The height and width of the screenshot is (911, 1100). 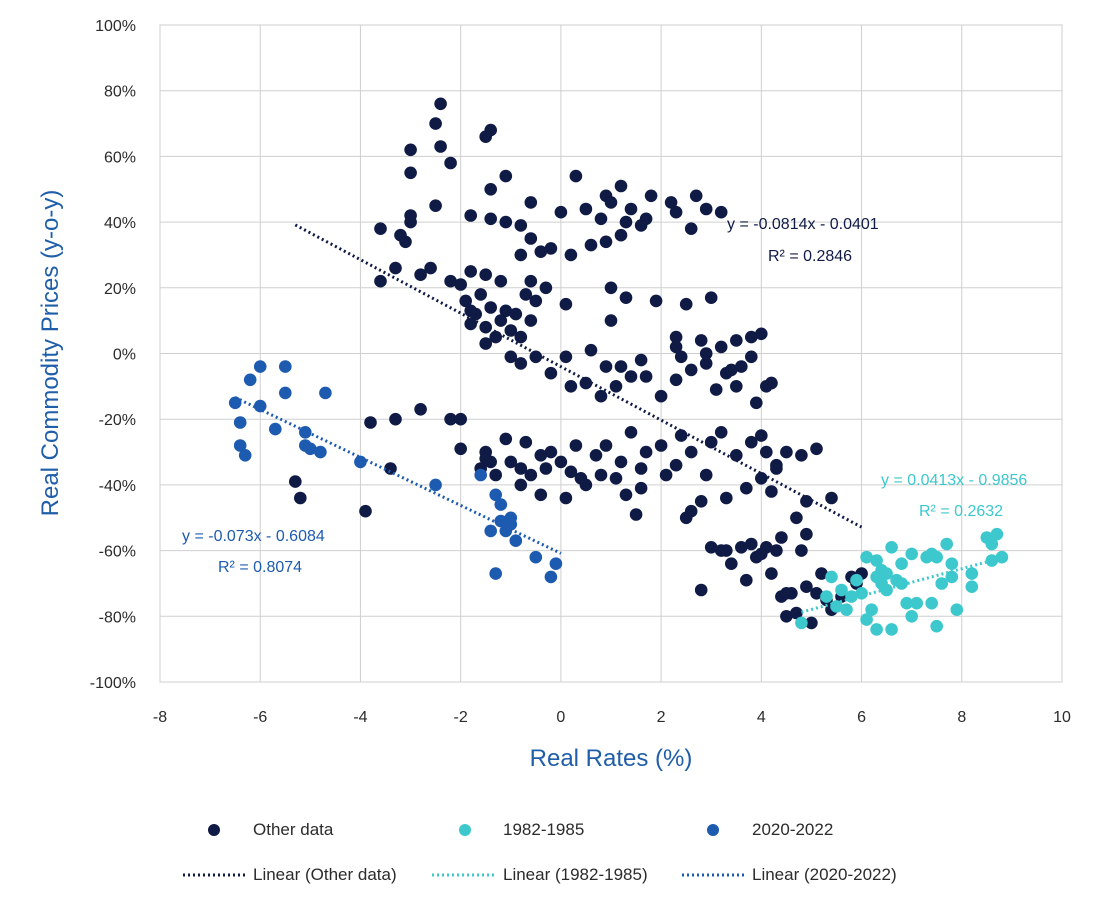 I want to click on trendline-2020-2022, so click(x=398, y=475).